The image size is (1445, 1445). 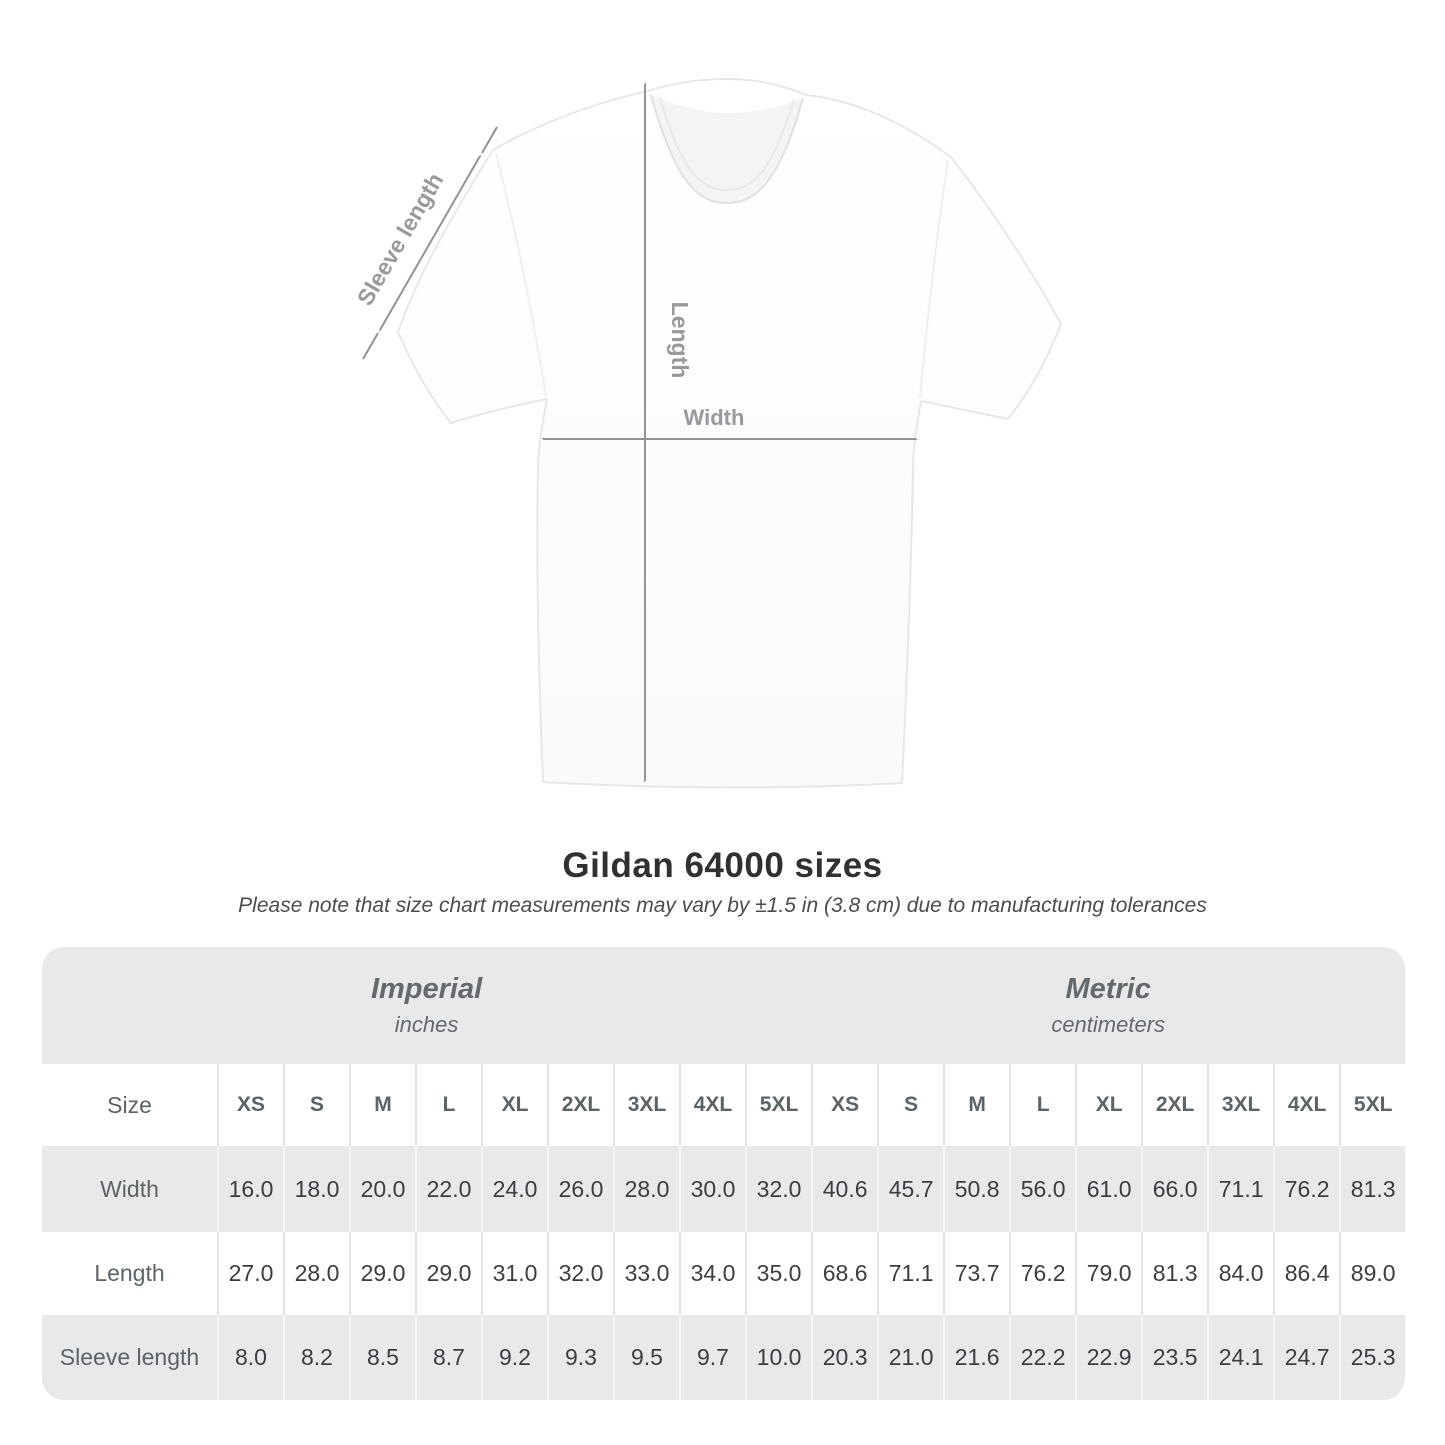 I want to click on size-col-header-imperial-s: S, so click(x=316, y=1105).